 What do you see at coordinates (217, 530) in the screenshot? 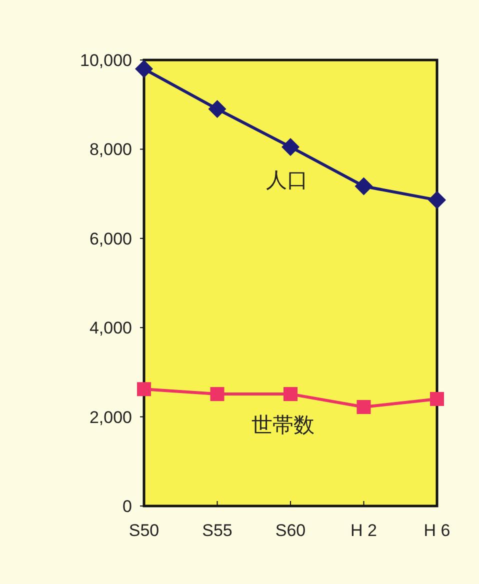
I see `xtick-label: S55` at bounding box center [217, 530].